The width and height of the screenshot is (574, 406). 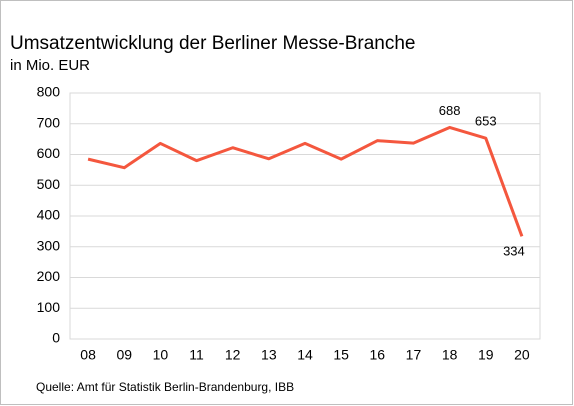 I want to click on x-tick-label: 17, so click(x=414, y=355).